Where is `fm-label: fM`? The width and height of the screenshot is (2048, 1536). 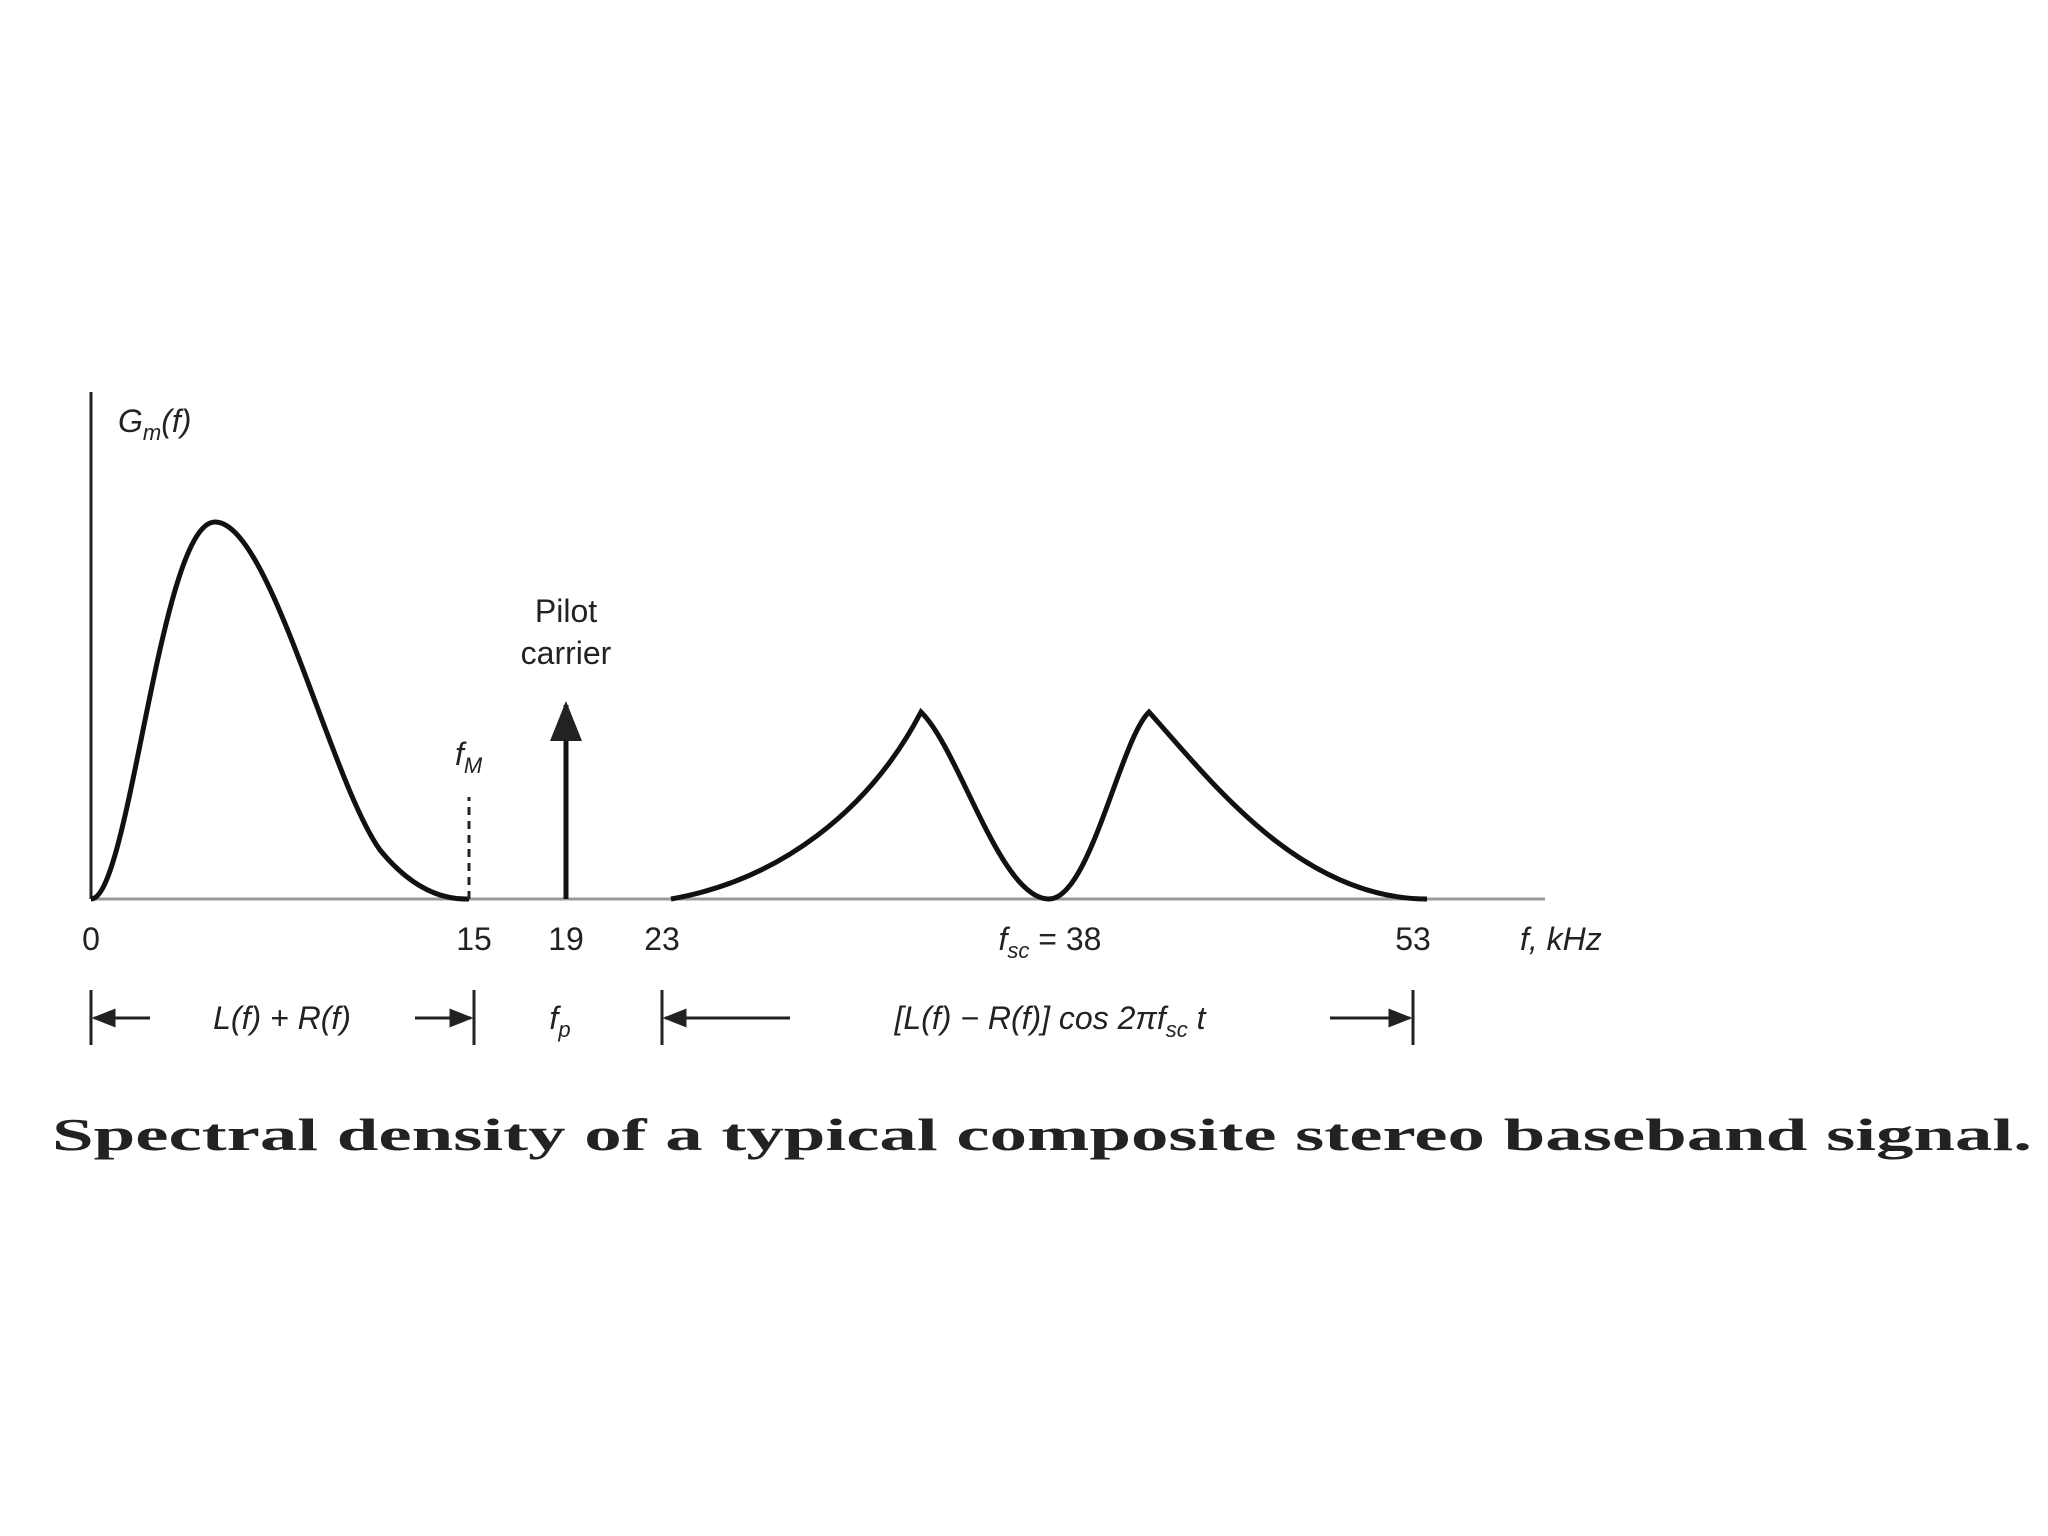 fm-label: fM is located at coordinates (469, 757).